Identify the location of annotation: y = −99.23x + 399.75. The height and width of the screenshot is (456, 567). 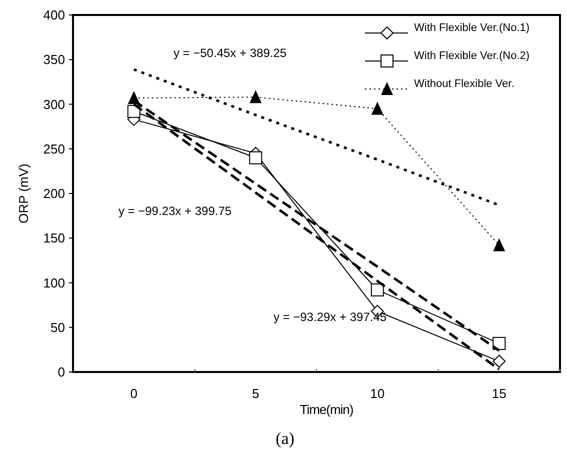
(175, 211).